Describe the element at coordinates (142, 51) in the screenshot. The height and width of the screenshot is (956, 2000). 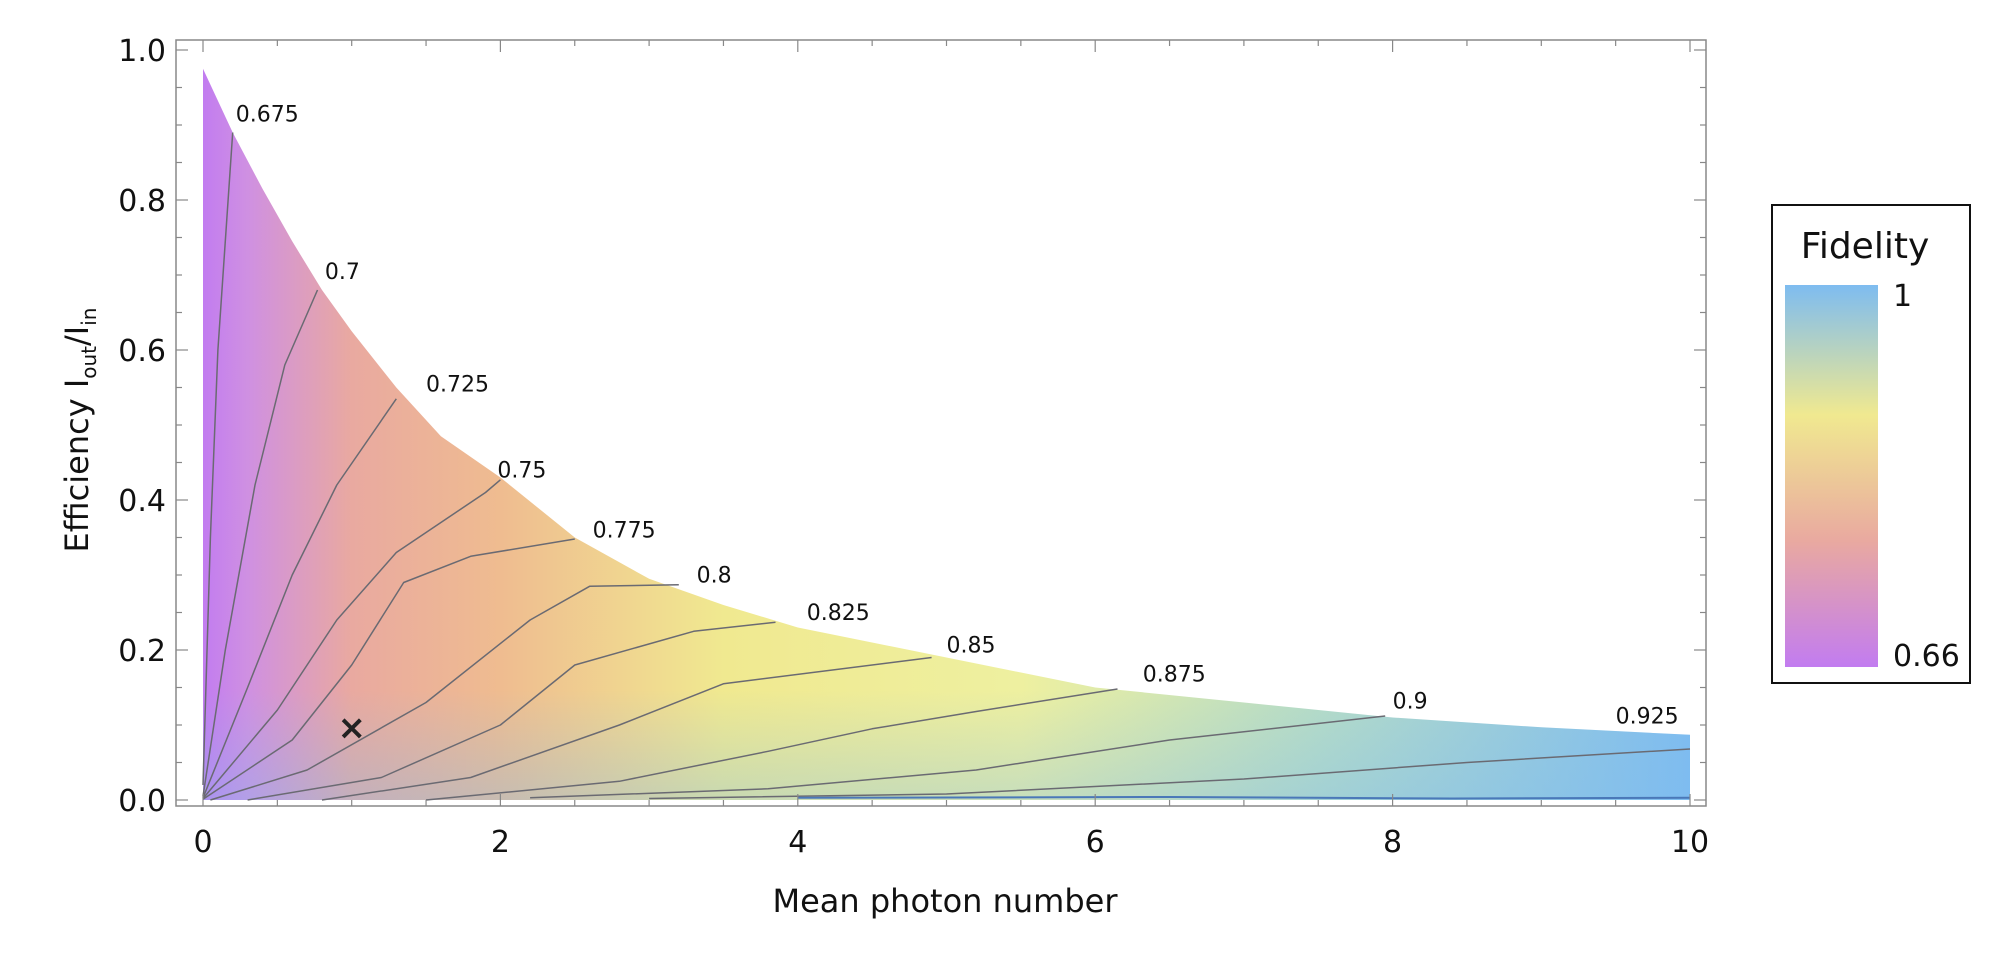
I see `y-tick-label: 1.0` at that location.